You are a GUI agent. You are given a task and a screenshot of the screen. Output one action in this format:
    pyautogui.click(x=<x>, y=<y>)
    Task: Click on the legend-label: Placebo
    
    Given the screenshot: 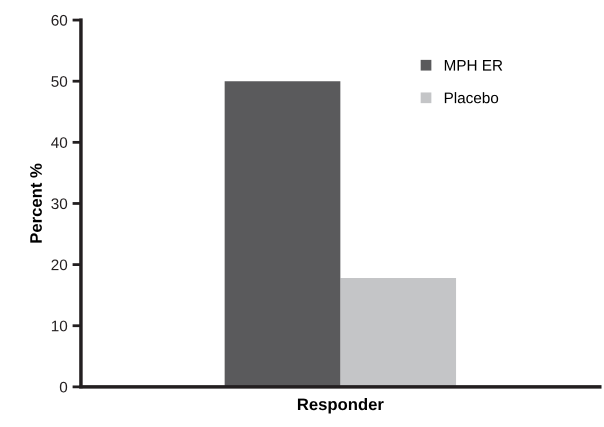 What is the action you would take?
    pyautogui.click(x=471, y=98)
    